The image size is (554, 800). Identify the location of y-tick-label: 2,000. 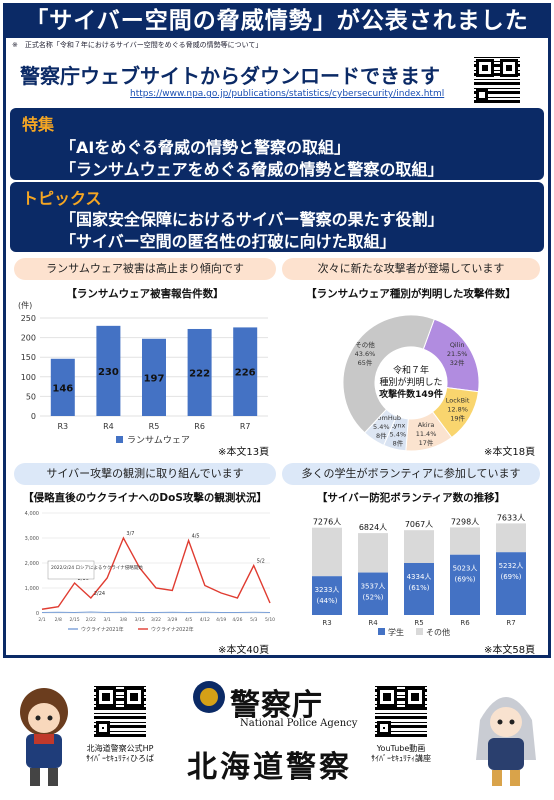
(32, 564).